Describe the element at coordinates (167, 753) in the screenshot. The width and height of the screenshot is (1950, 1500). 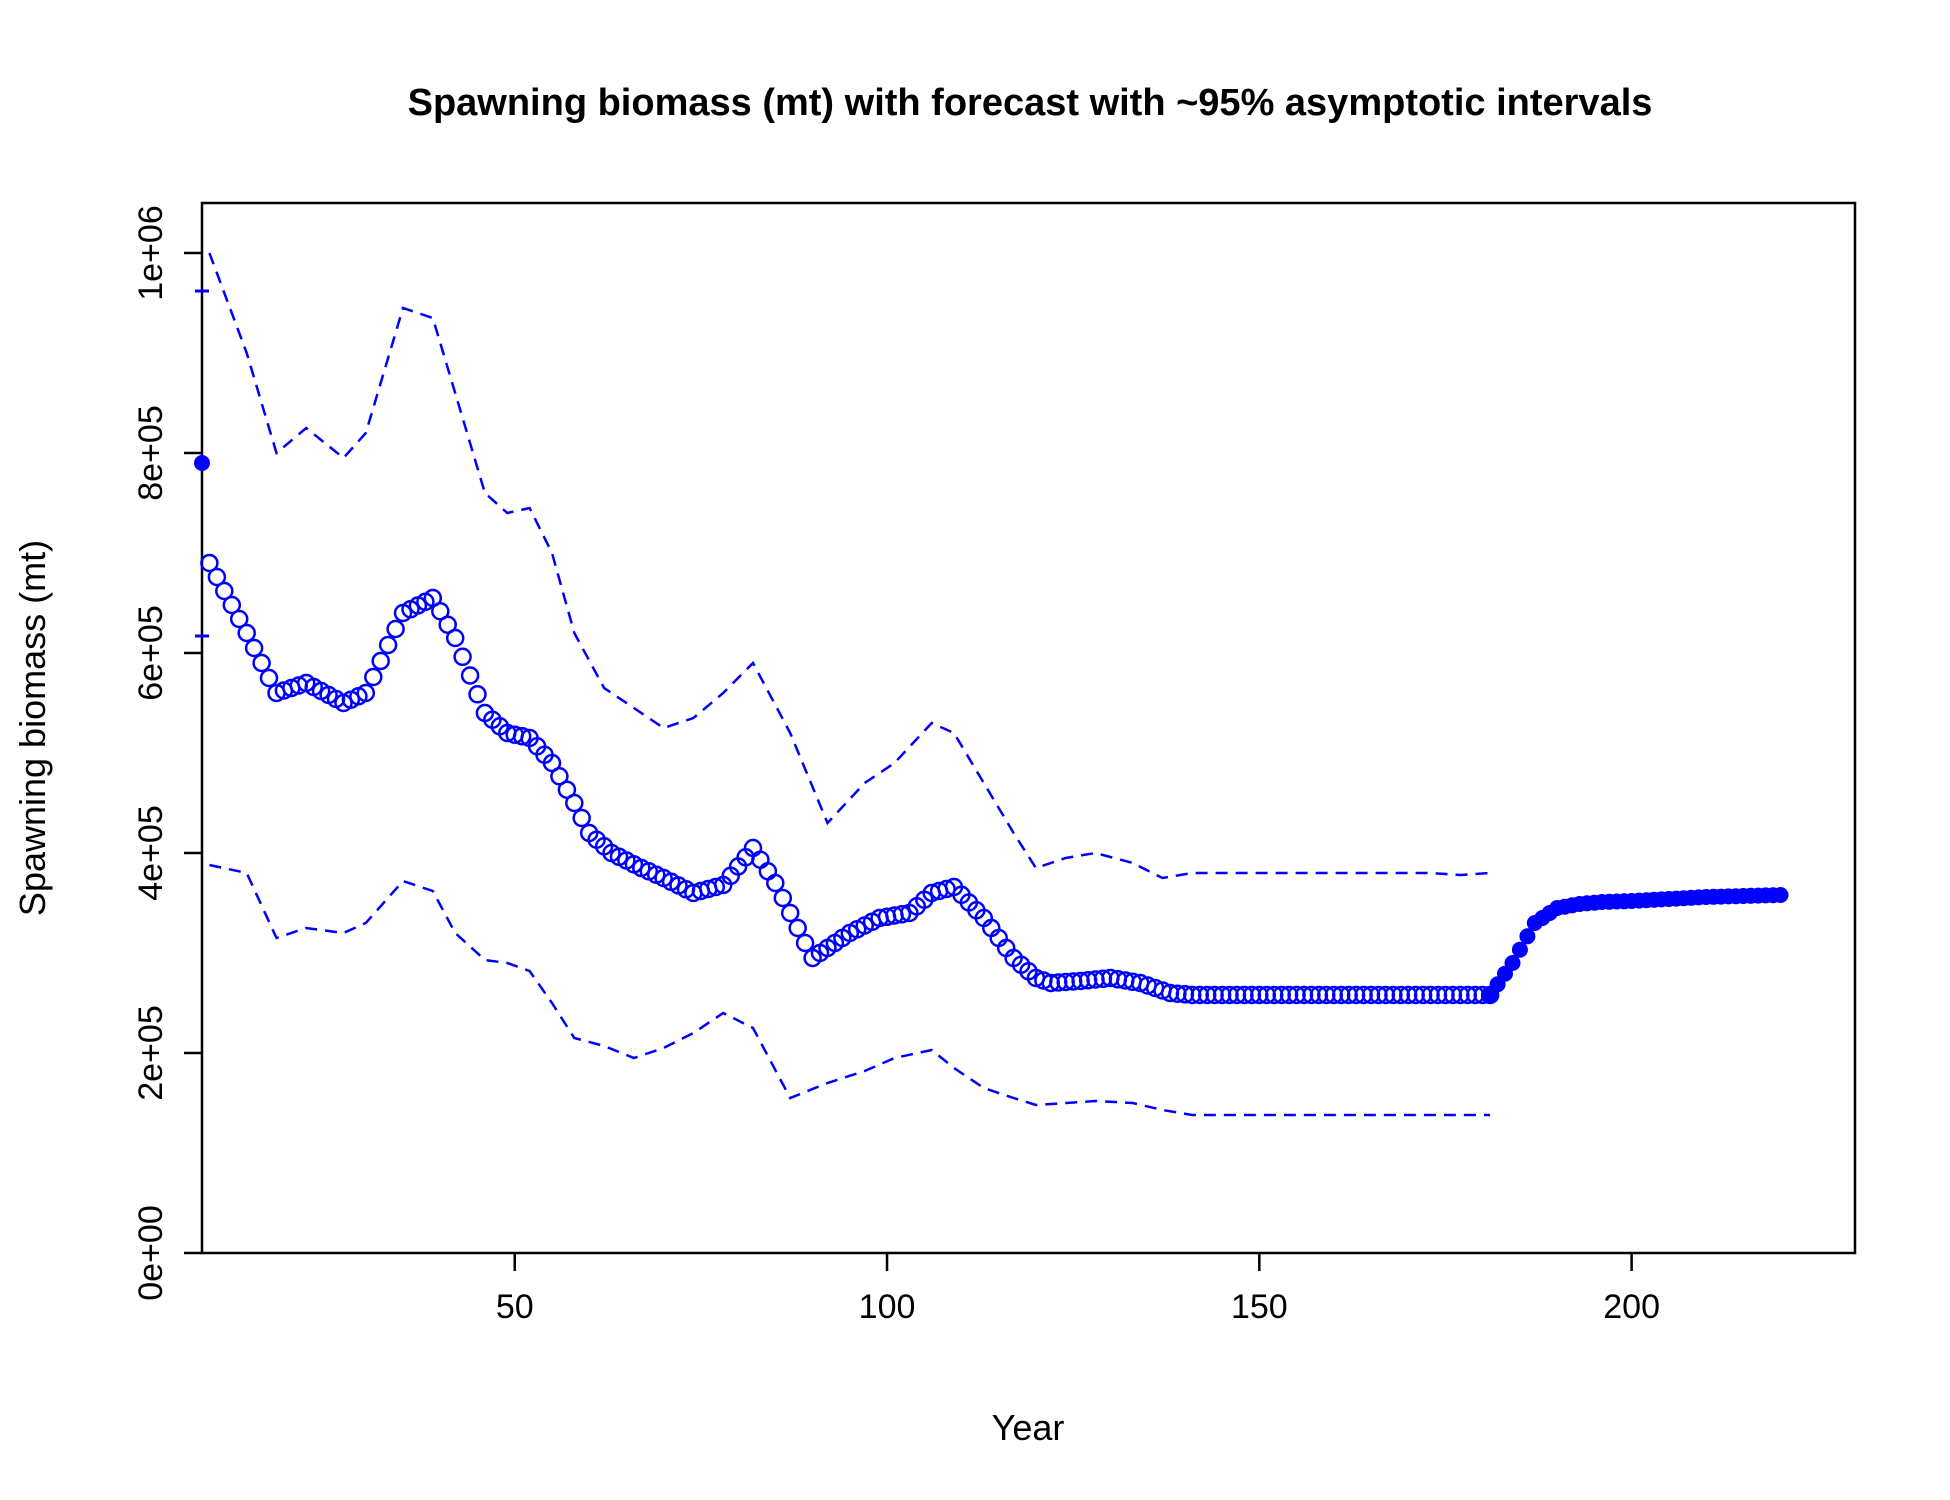
I see `y-axis: 0e+00 2e+05 4e+05 6e+05 8e+05 1e+06` at that location.